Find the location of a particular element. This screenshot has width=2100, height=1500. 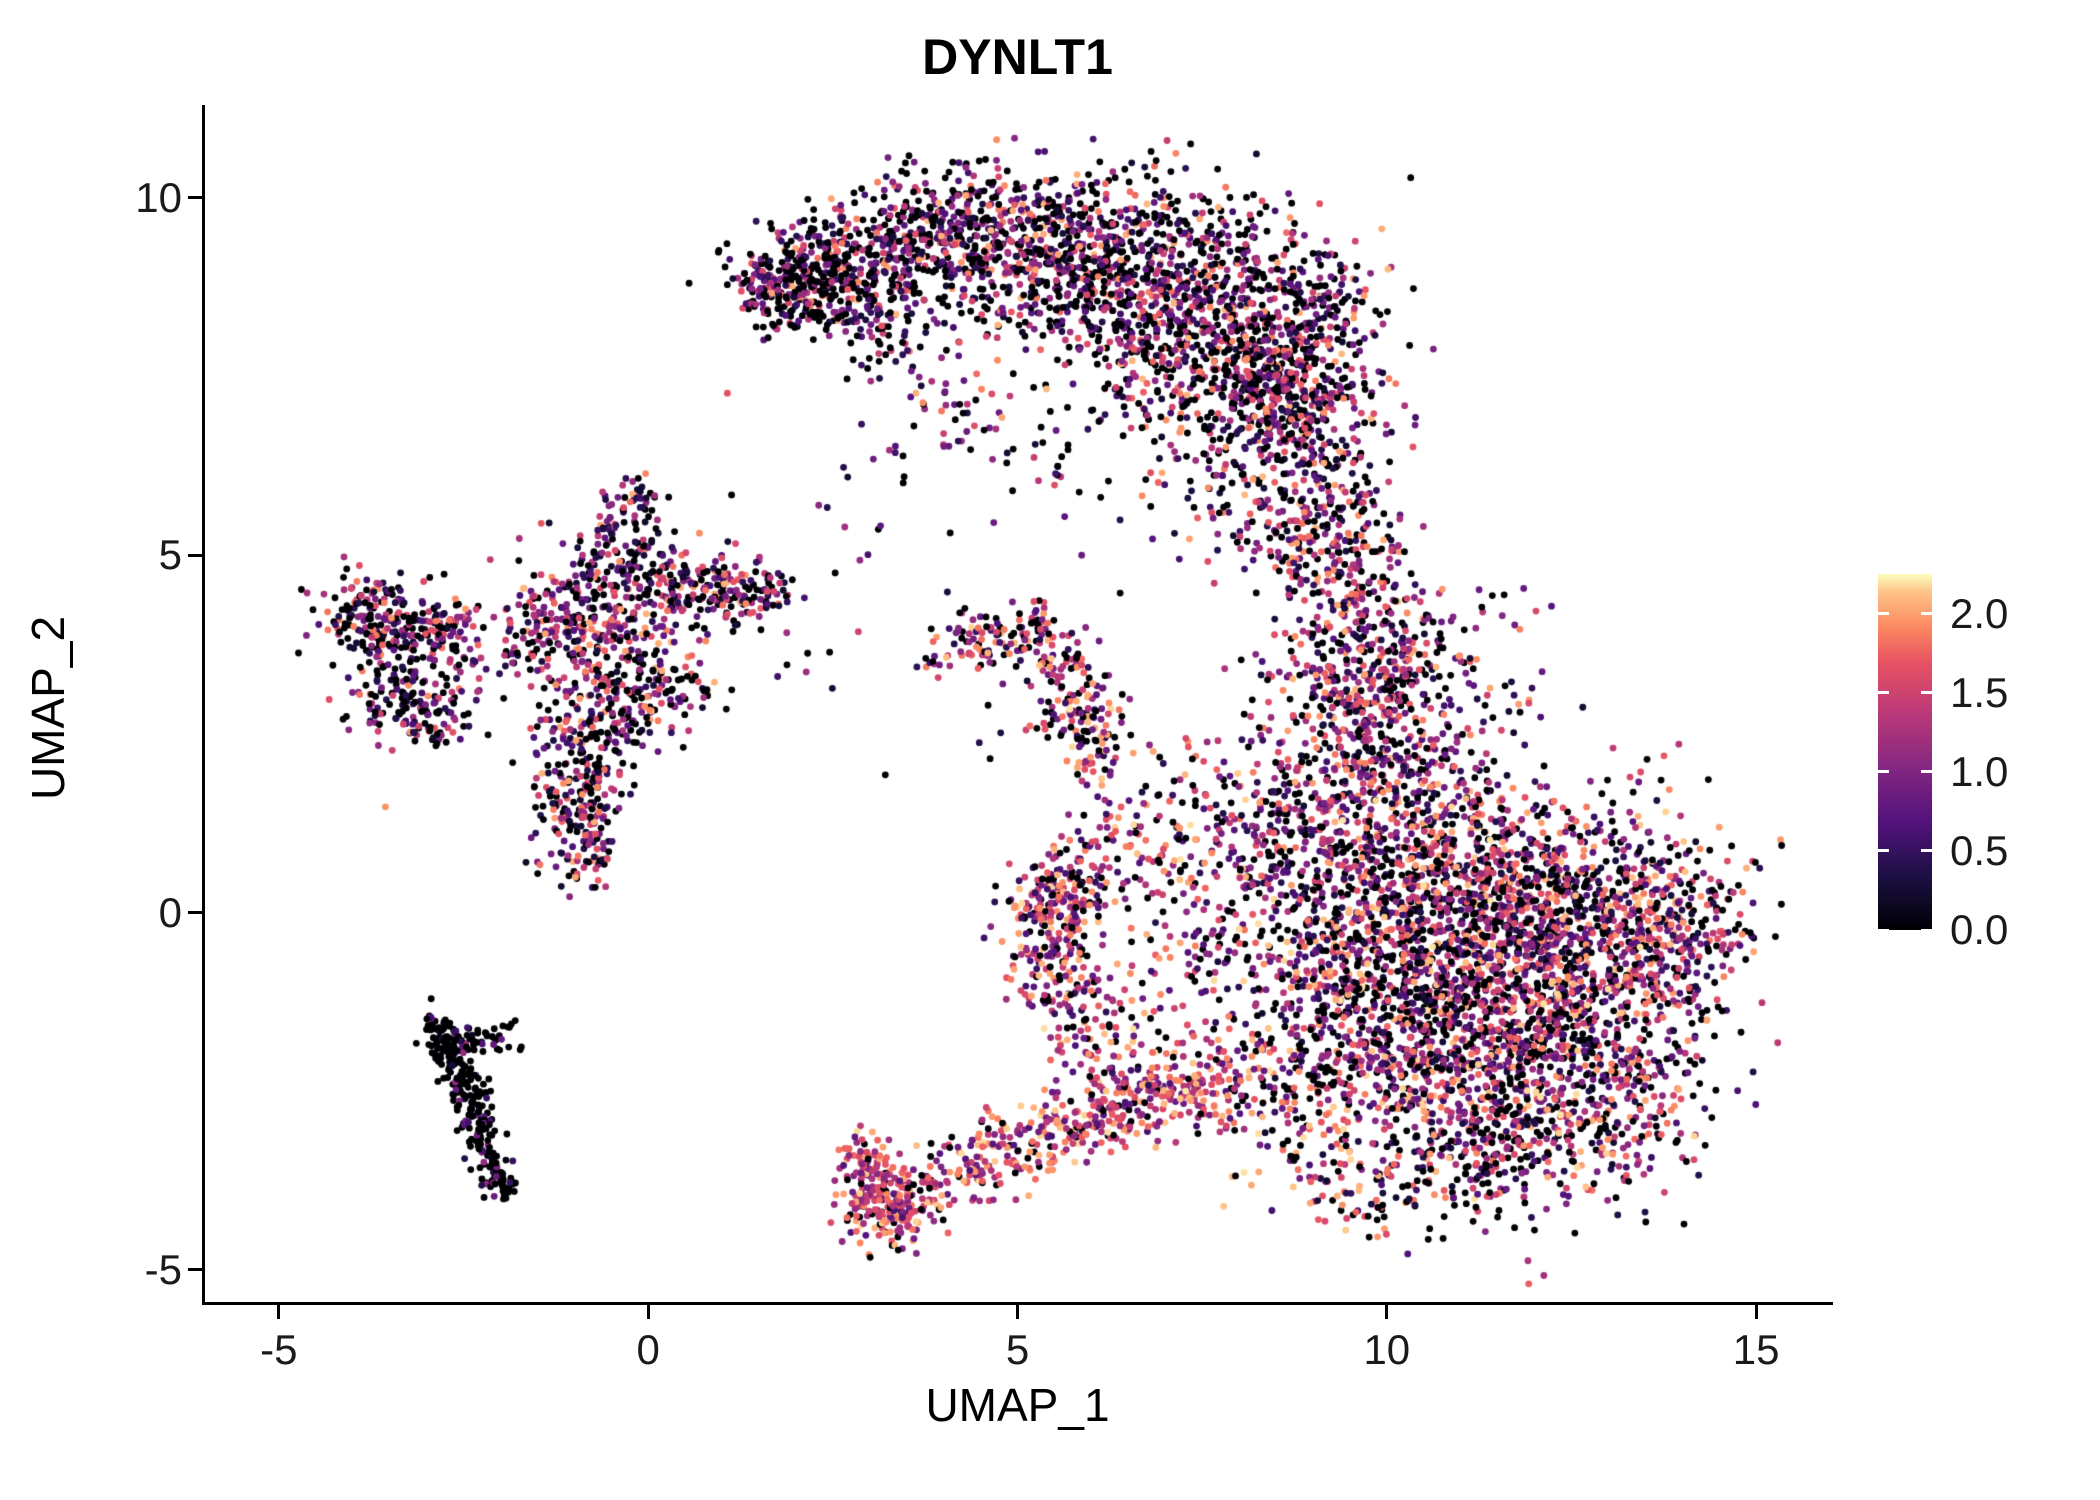

y-tick-label: 0 is located at coordinates (170, 912).